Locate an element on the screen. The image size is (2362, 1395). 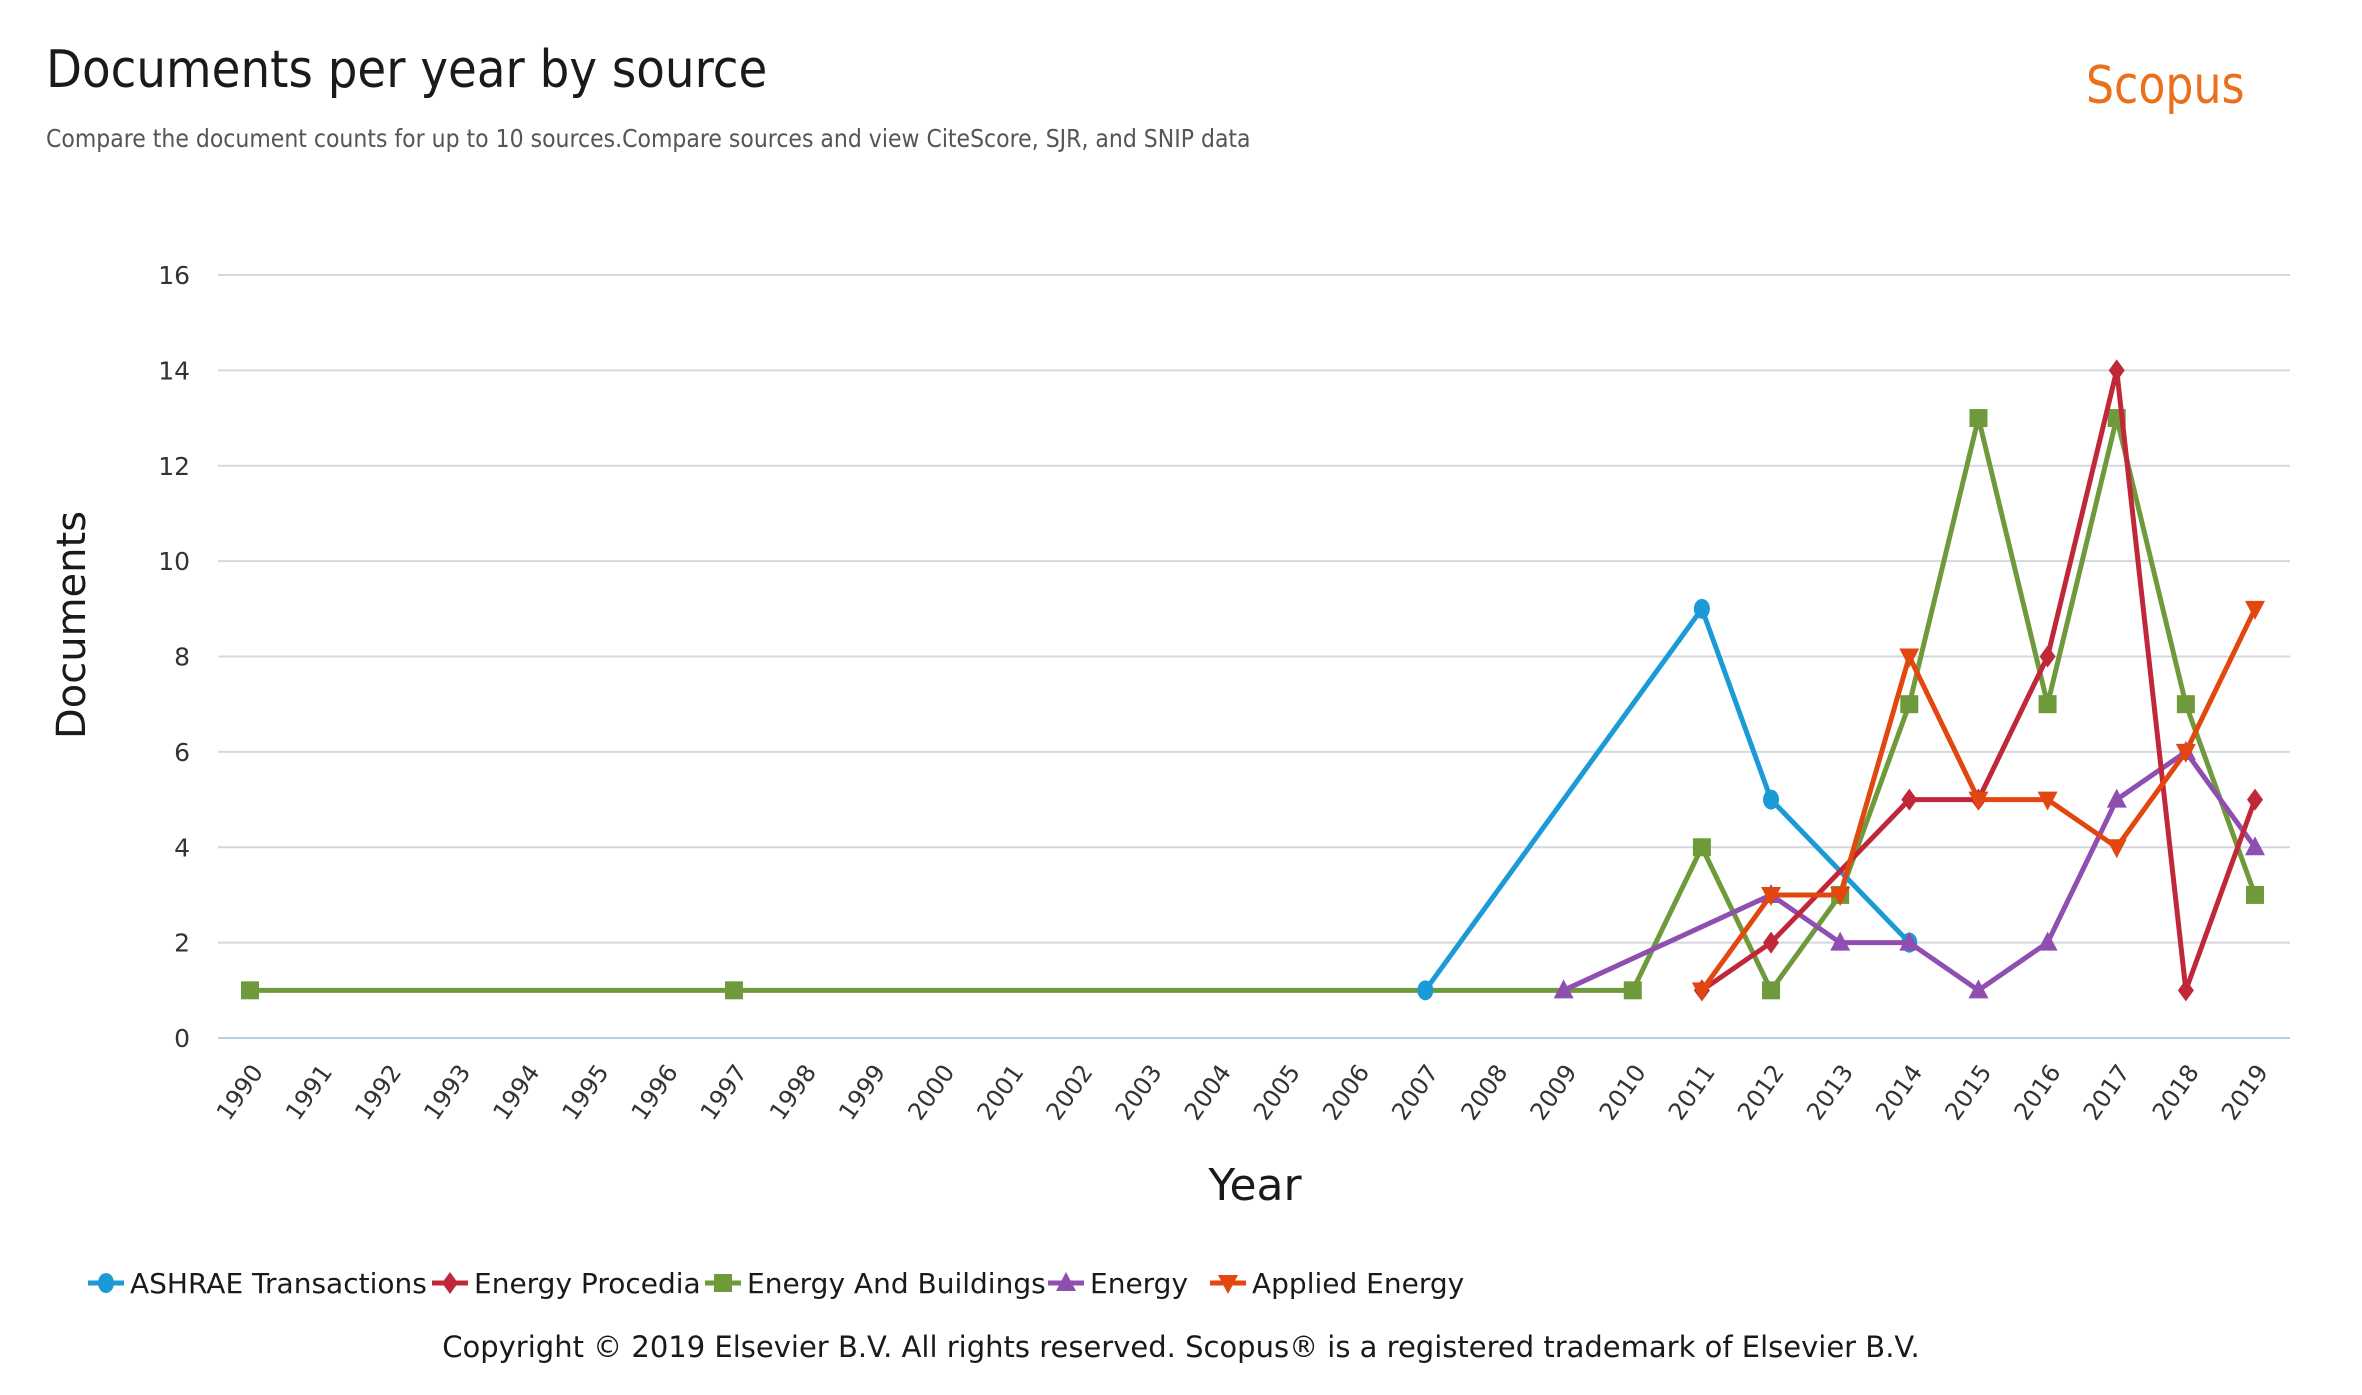
scopus-logo: Scopus is located at coordinates (2165, 86).